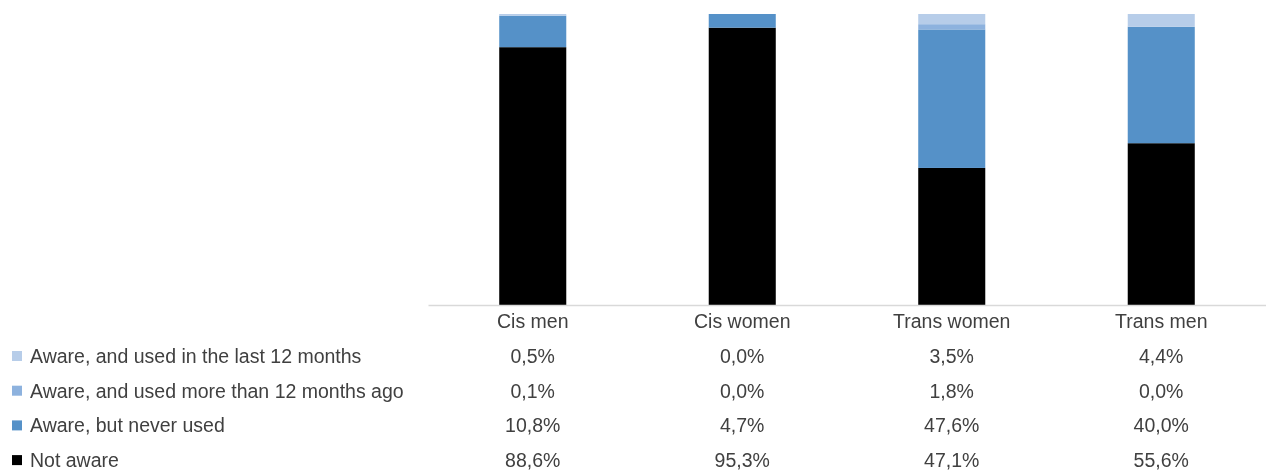  Describe the element at coordinates (1161, 320) in the screenshot. I see `x-tick-label: Trans men` at that location.